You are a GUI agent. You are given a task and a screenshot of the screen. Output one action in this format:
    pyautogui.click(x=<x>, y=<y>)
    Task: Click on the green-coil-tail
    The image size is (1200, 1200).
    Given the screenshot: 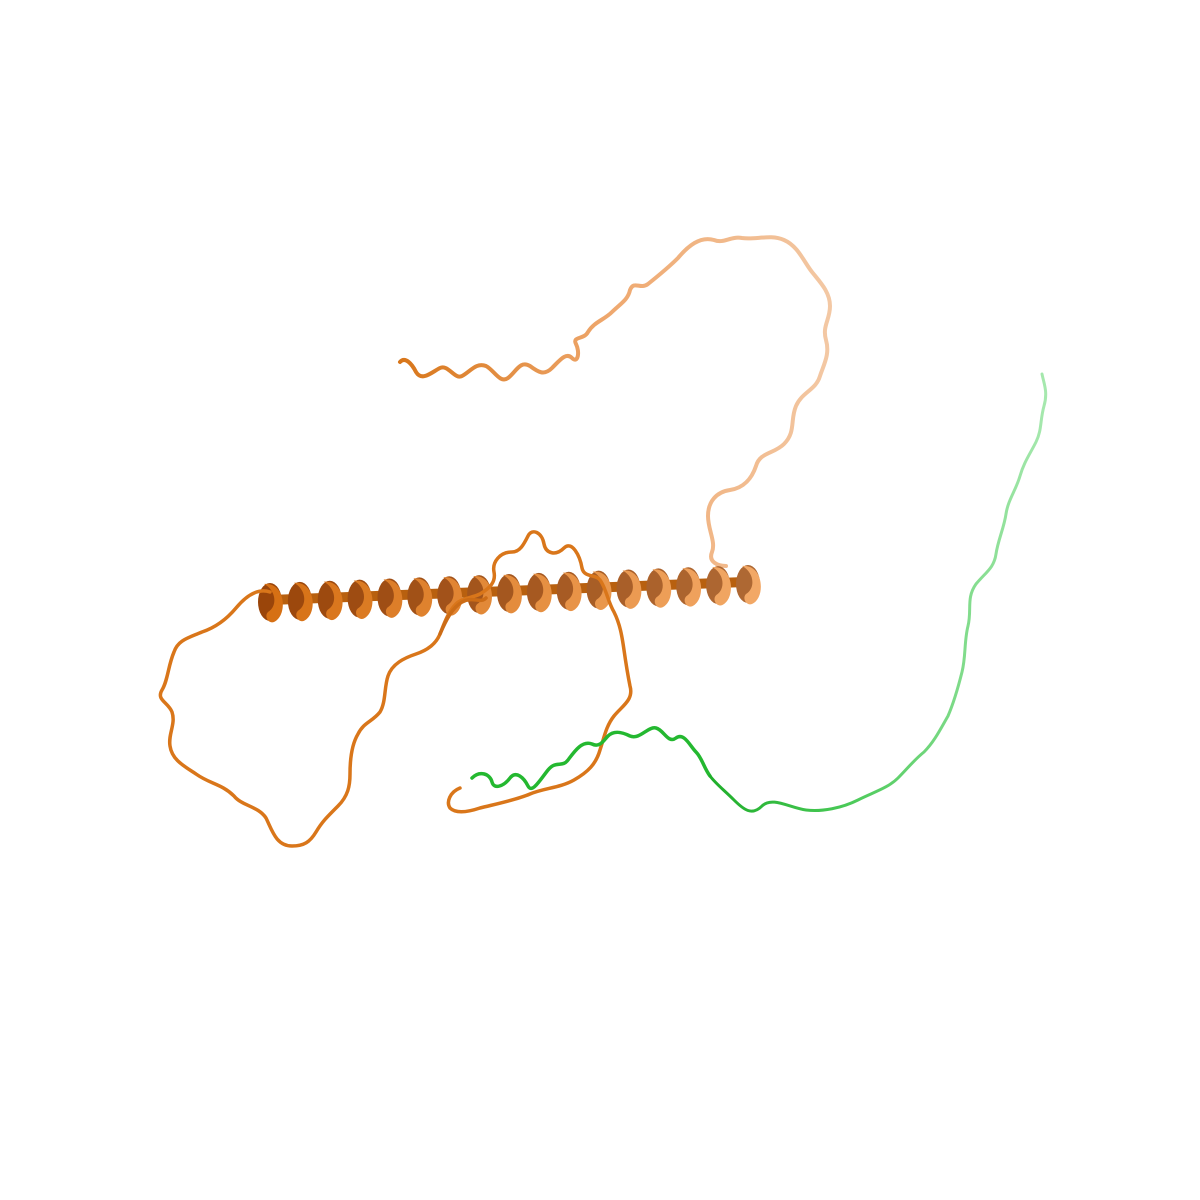 What is the action you would take?
    pyautogui.click(x=878, y=592)
    